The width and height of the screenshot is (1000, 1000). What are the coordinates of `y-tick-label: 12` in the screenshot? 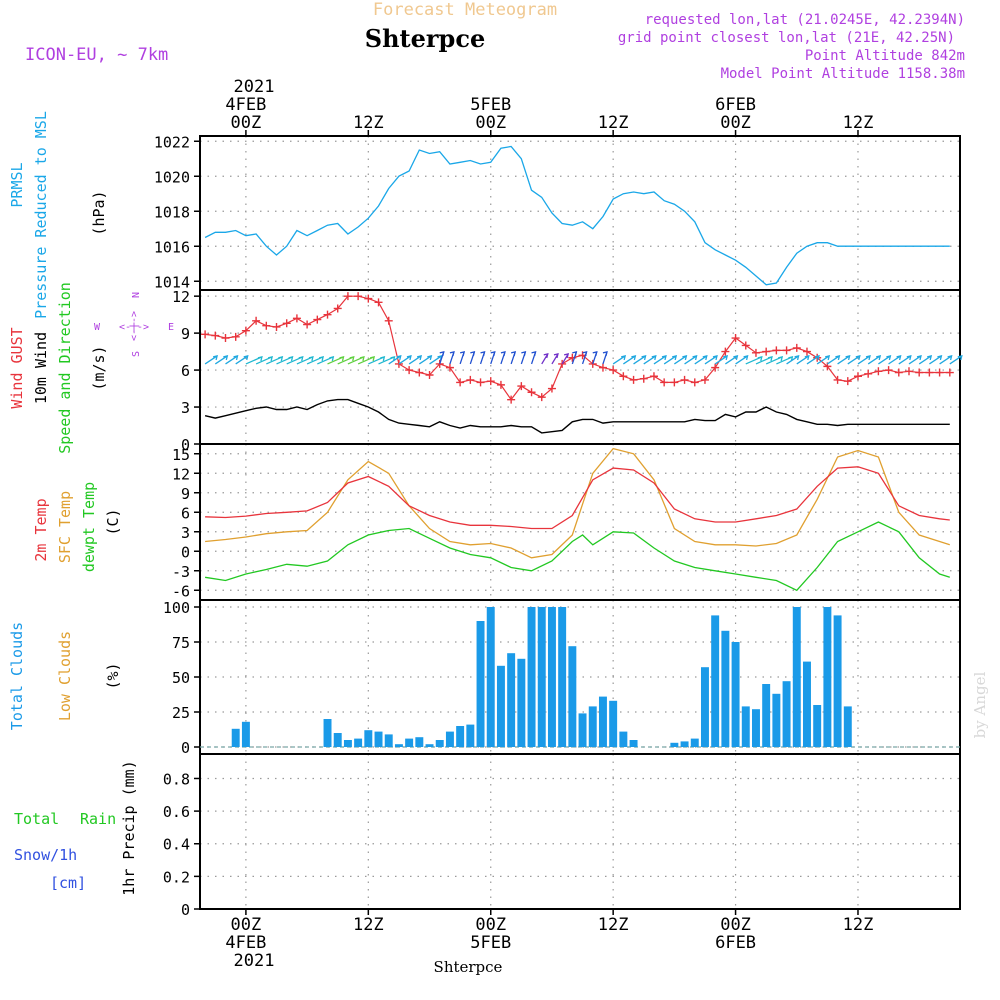 It's located at (181, 474).